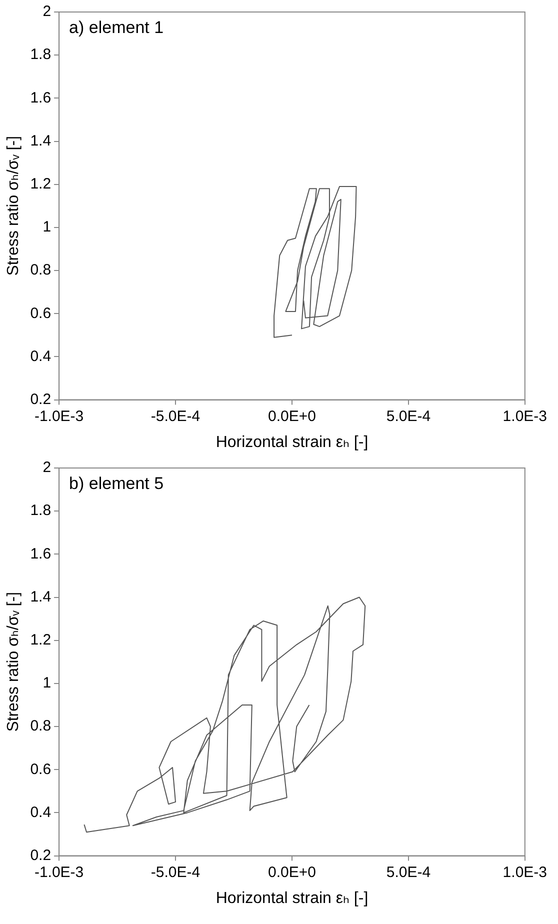  What do you see at coordinates (116, 484) in the screenshot?
I see `annotation: b) element 5` at bounding box center [116, 484].